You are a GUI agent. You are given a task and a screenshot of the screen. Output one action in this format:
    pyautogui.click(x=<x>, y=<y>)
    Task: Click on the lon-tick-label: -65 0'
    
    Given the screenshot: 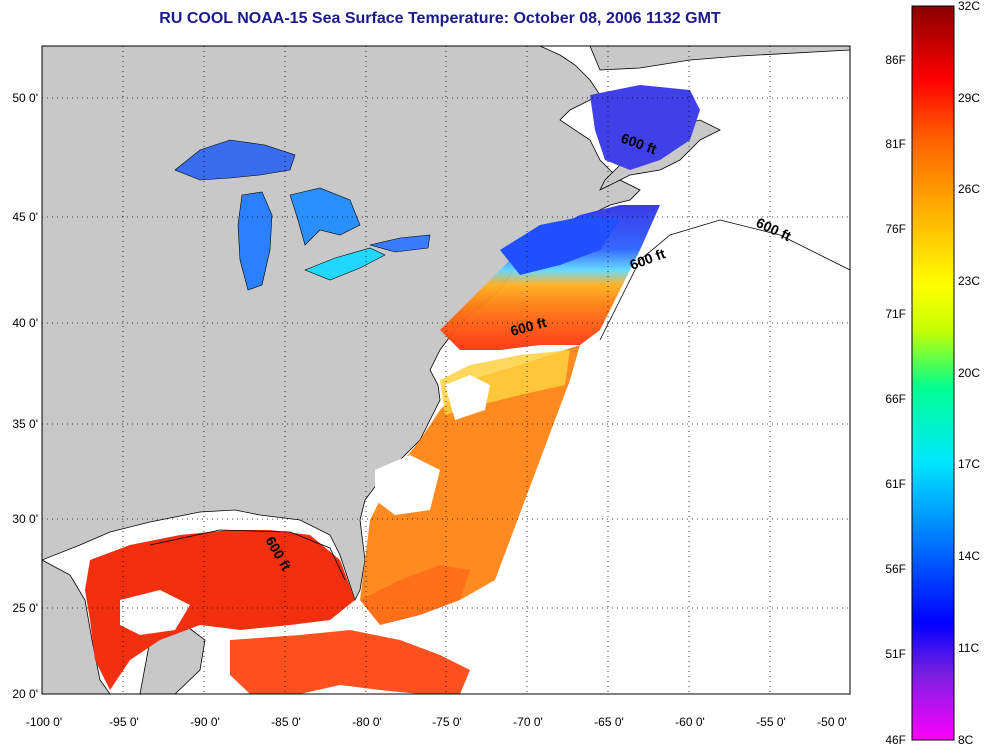 What is the action you would take?
    pyautogui.click(x=609, y=722)
    